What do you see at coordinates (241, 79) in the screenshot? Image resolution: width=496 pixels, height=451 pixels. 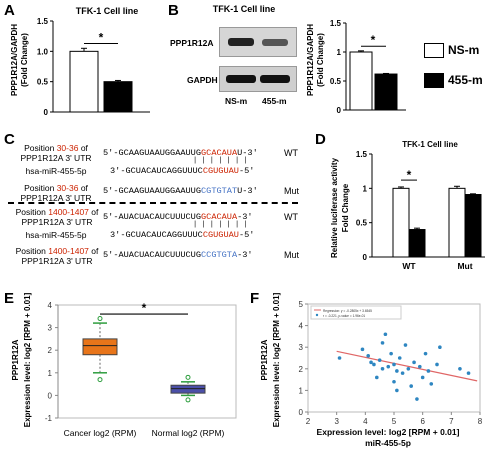 I see `blot-band-nsm-gapdh` at bounding box center [241, 79].